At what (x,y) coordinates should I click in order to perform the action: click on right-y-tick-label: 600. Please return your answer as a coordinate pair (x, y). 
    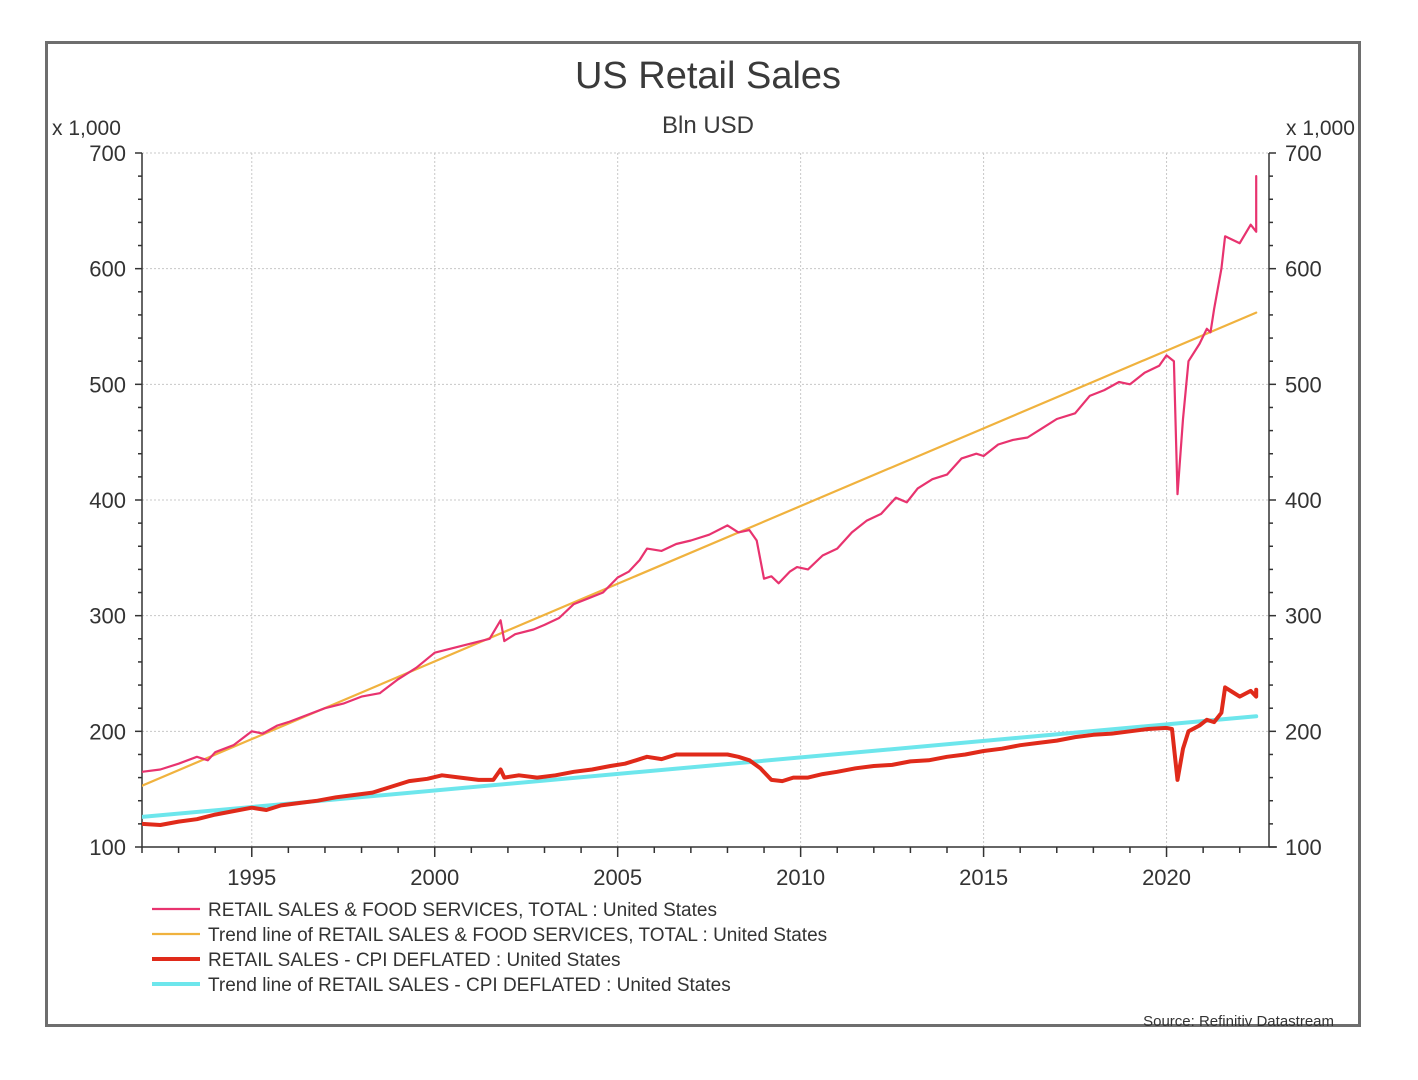
    Looking at the image, I should click on (1303, 269).